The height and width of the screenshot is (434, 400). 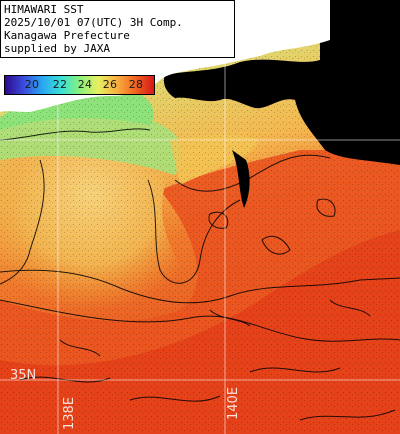 I want to click on temperature-colorbar: 20 22 24 26 28, so click(x=79, y=85).